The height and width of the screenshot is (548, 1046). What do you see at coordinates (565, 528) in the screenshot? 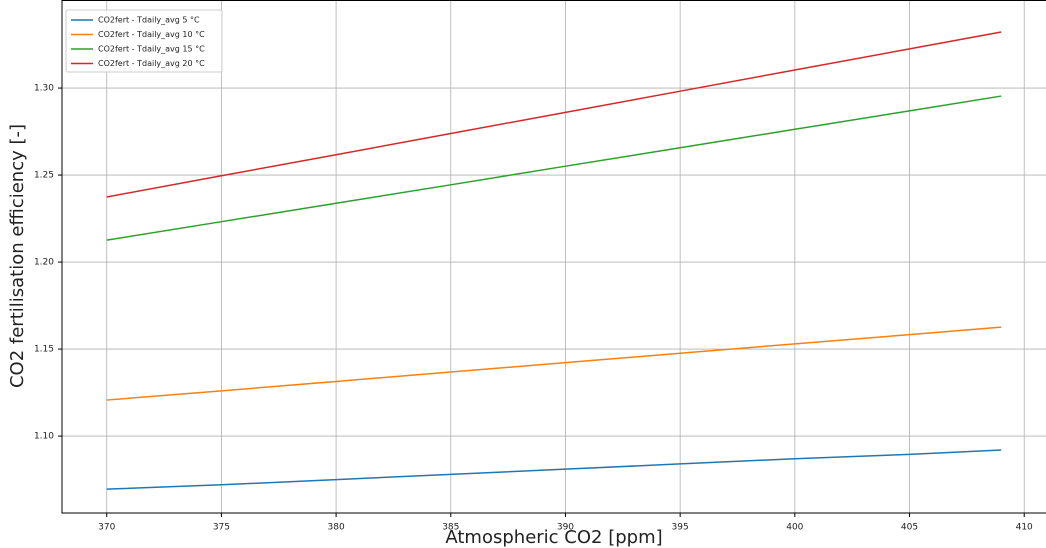
I see `x-tick-label: 390` at bounding box center [565, 528].